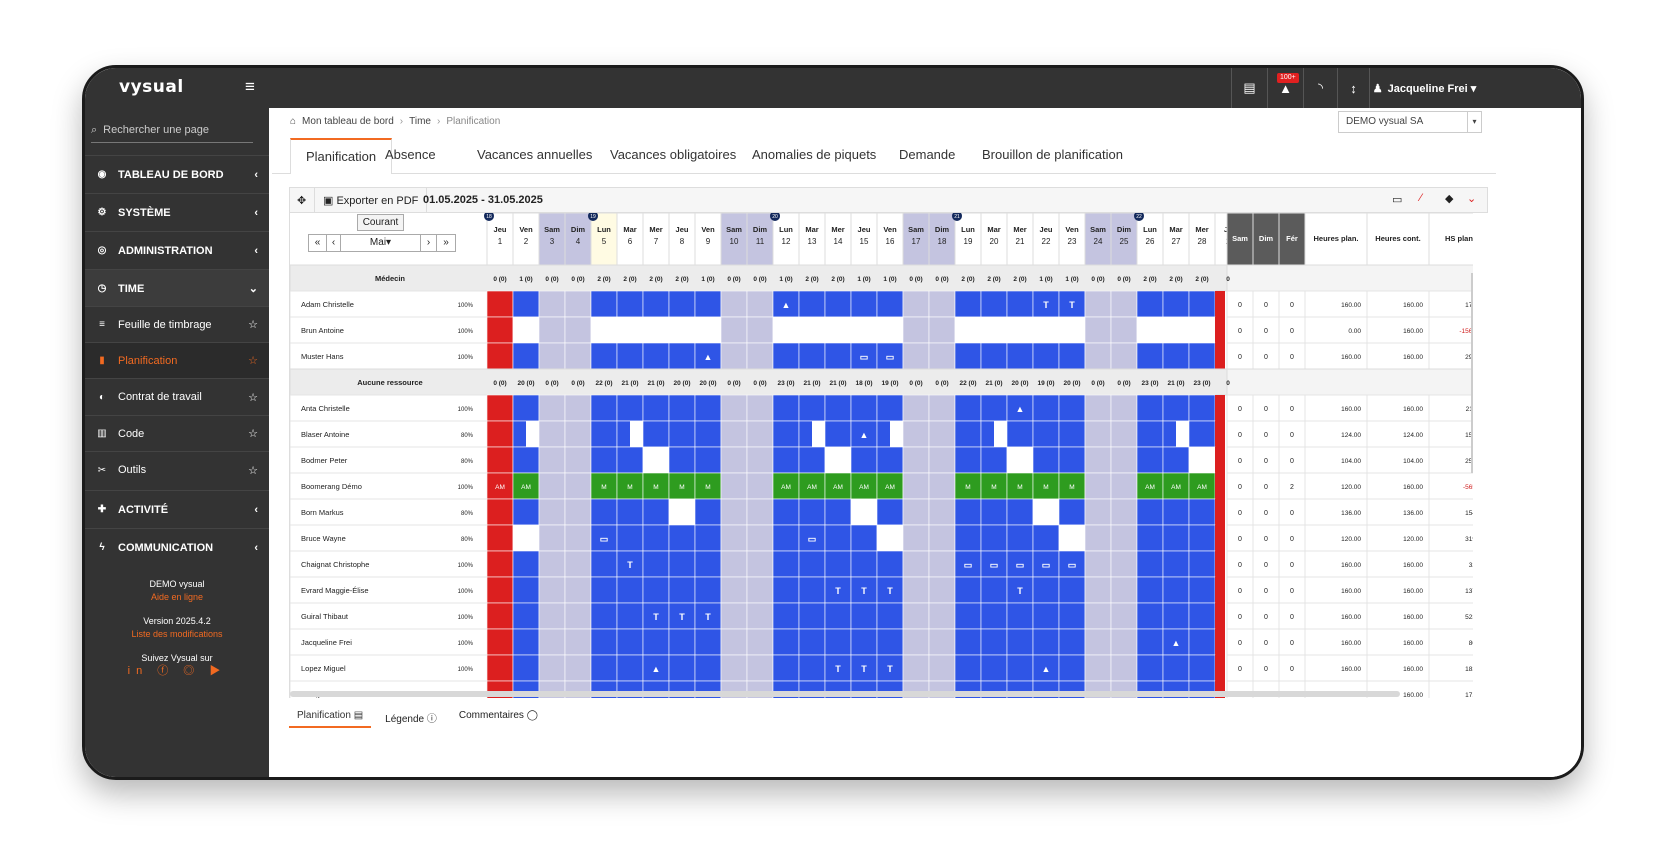 Image resolution: width=1660 pixels, height=843 pixels. Describe the element at coordinates (1424, 88) in the screenshot. I see `user-menu: ♟ Jacqueline Frei ▾` at that location.